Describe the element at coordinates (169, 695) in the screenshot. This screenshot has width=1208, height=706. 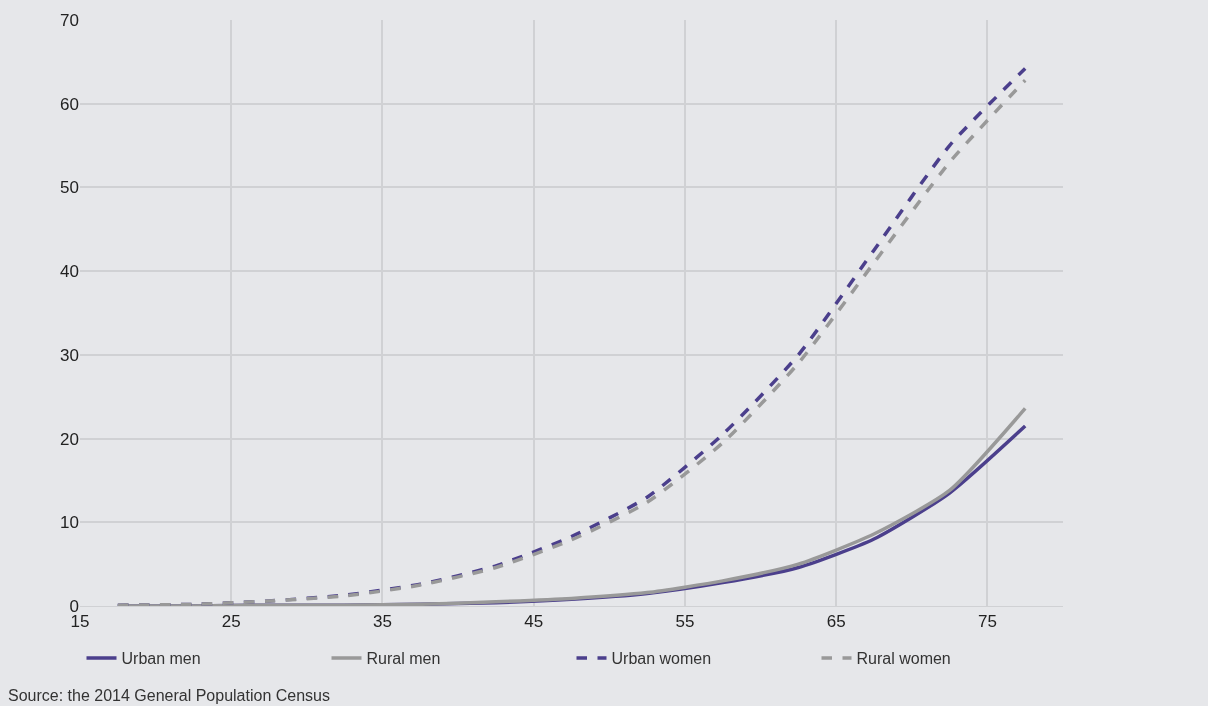
I see `source-note: Source: the 2014 General Population Census` at that location.